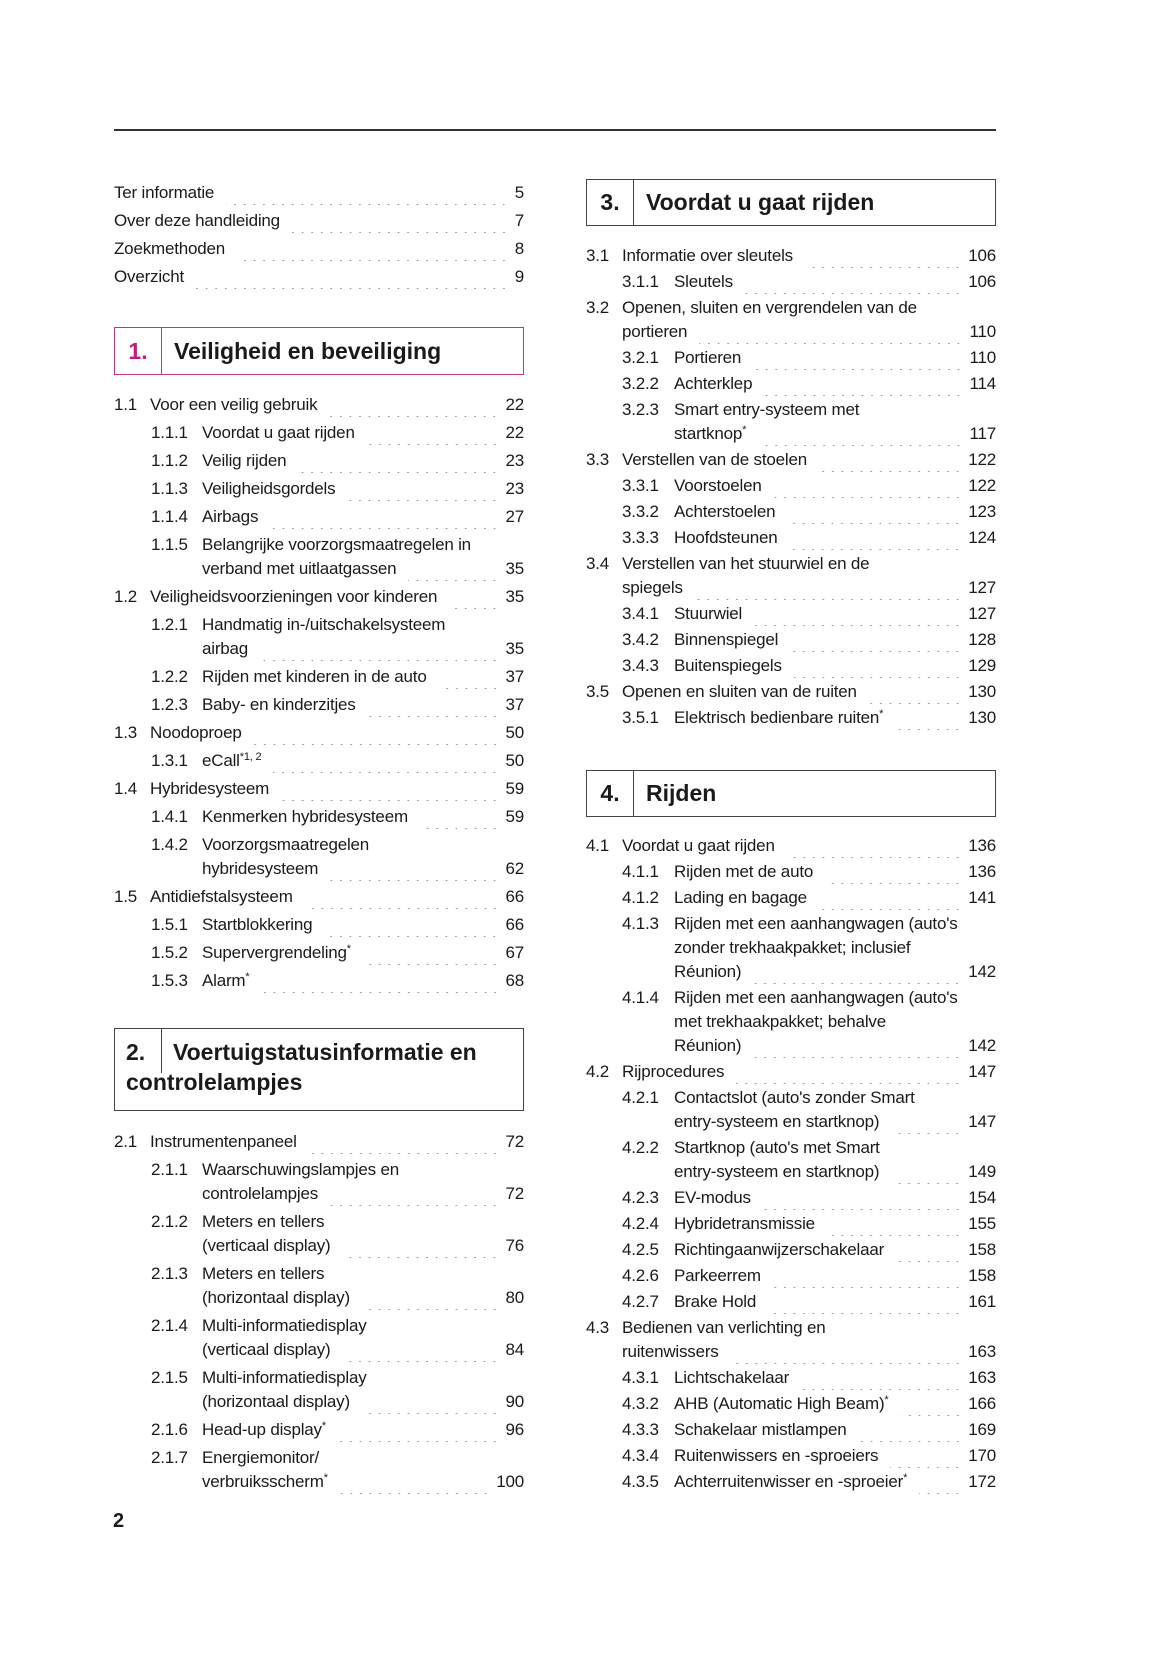 This screenshot has height=1653, width=1165. I want to click on entry-page: 62, so click(514, 868).